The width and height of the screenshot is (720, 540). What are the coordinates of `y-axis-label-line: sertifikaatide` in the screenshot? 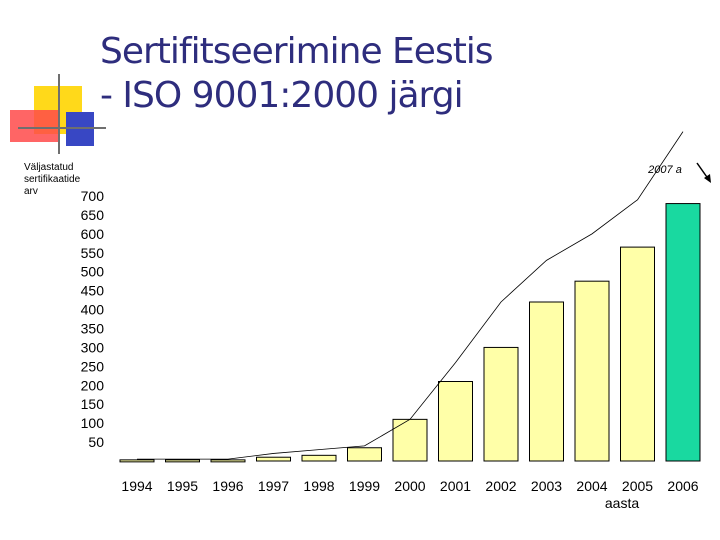 It's located at (52, 179).